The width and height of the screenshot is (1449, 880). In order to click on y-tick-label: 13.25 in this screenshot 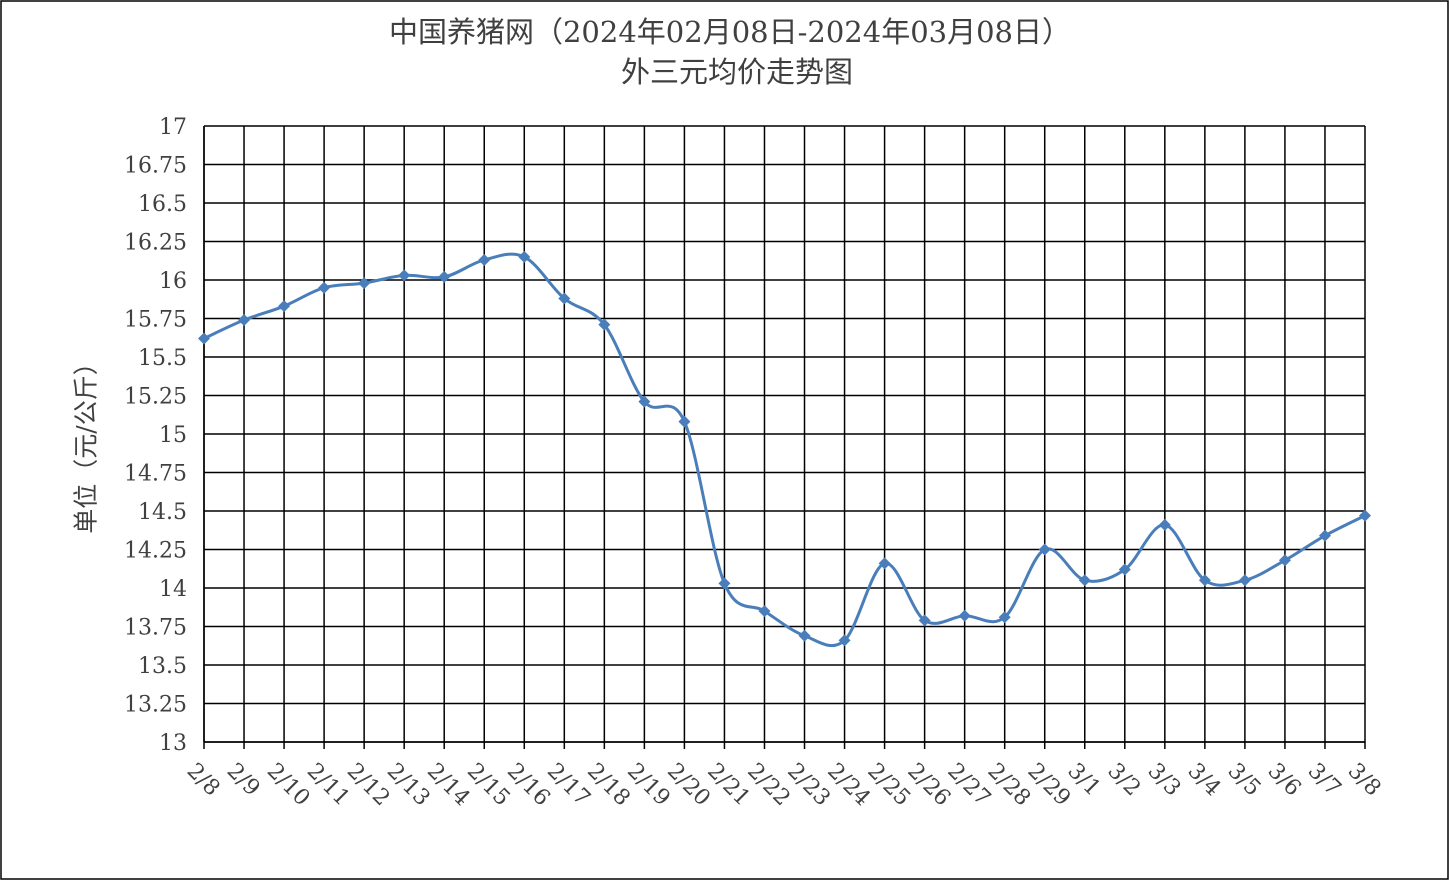, I will do `click(155, 705)`.